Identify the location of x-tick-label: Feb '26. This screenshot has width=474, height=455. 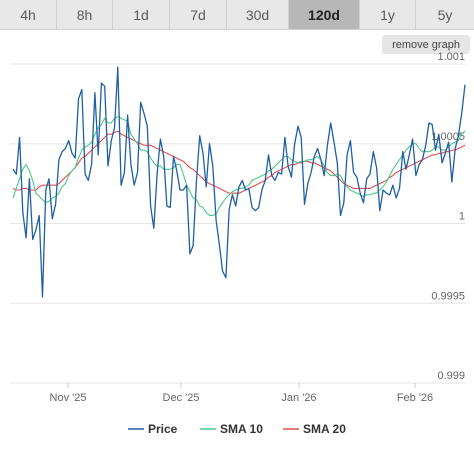
(415, 398).